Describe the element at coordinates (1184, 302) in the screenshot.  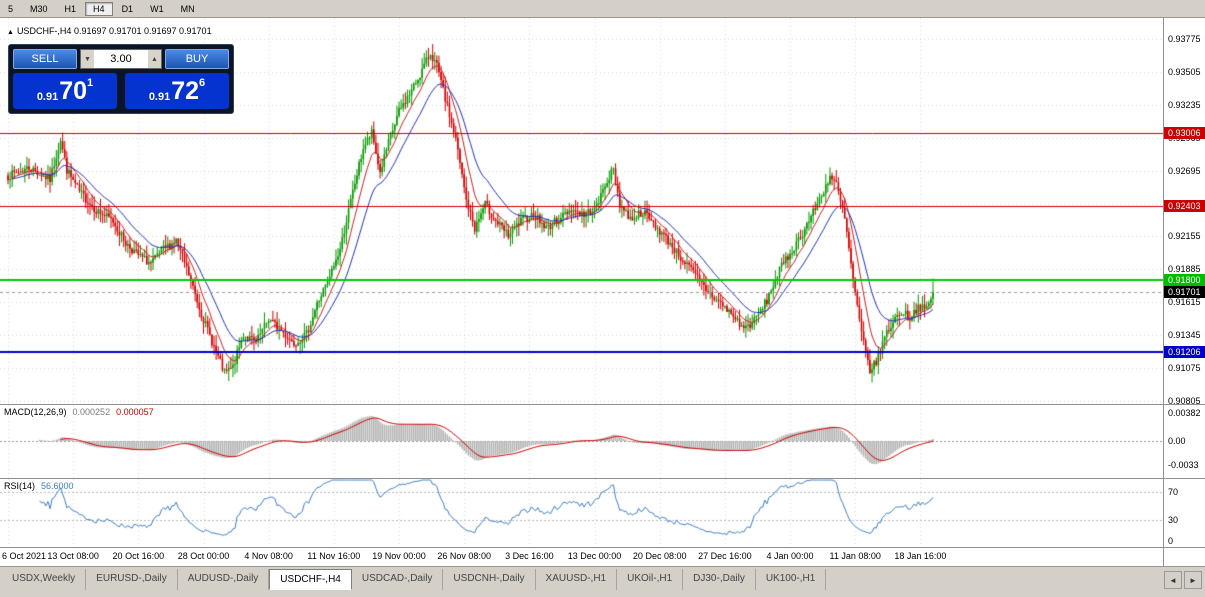
I see `price-axis-label: 0.91615` at that location.